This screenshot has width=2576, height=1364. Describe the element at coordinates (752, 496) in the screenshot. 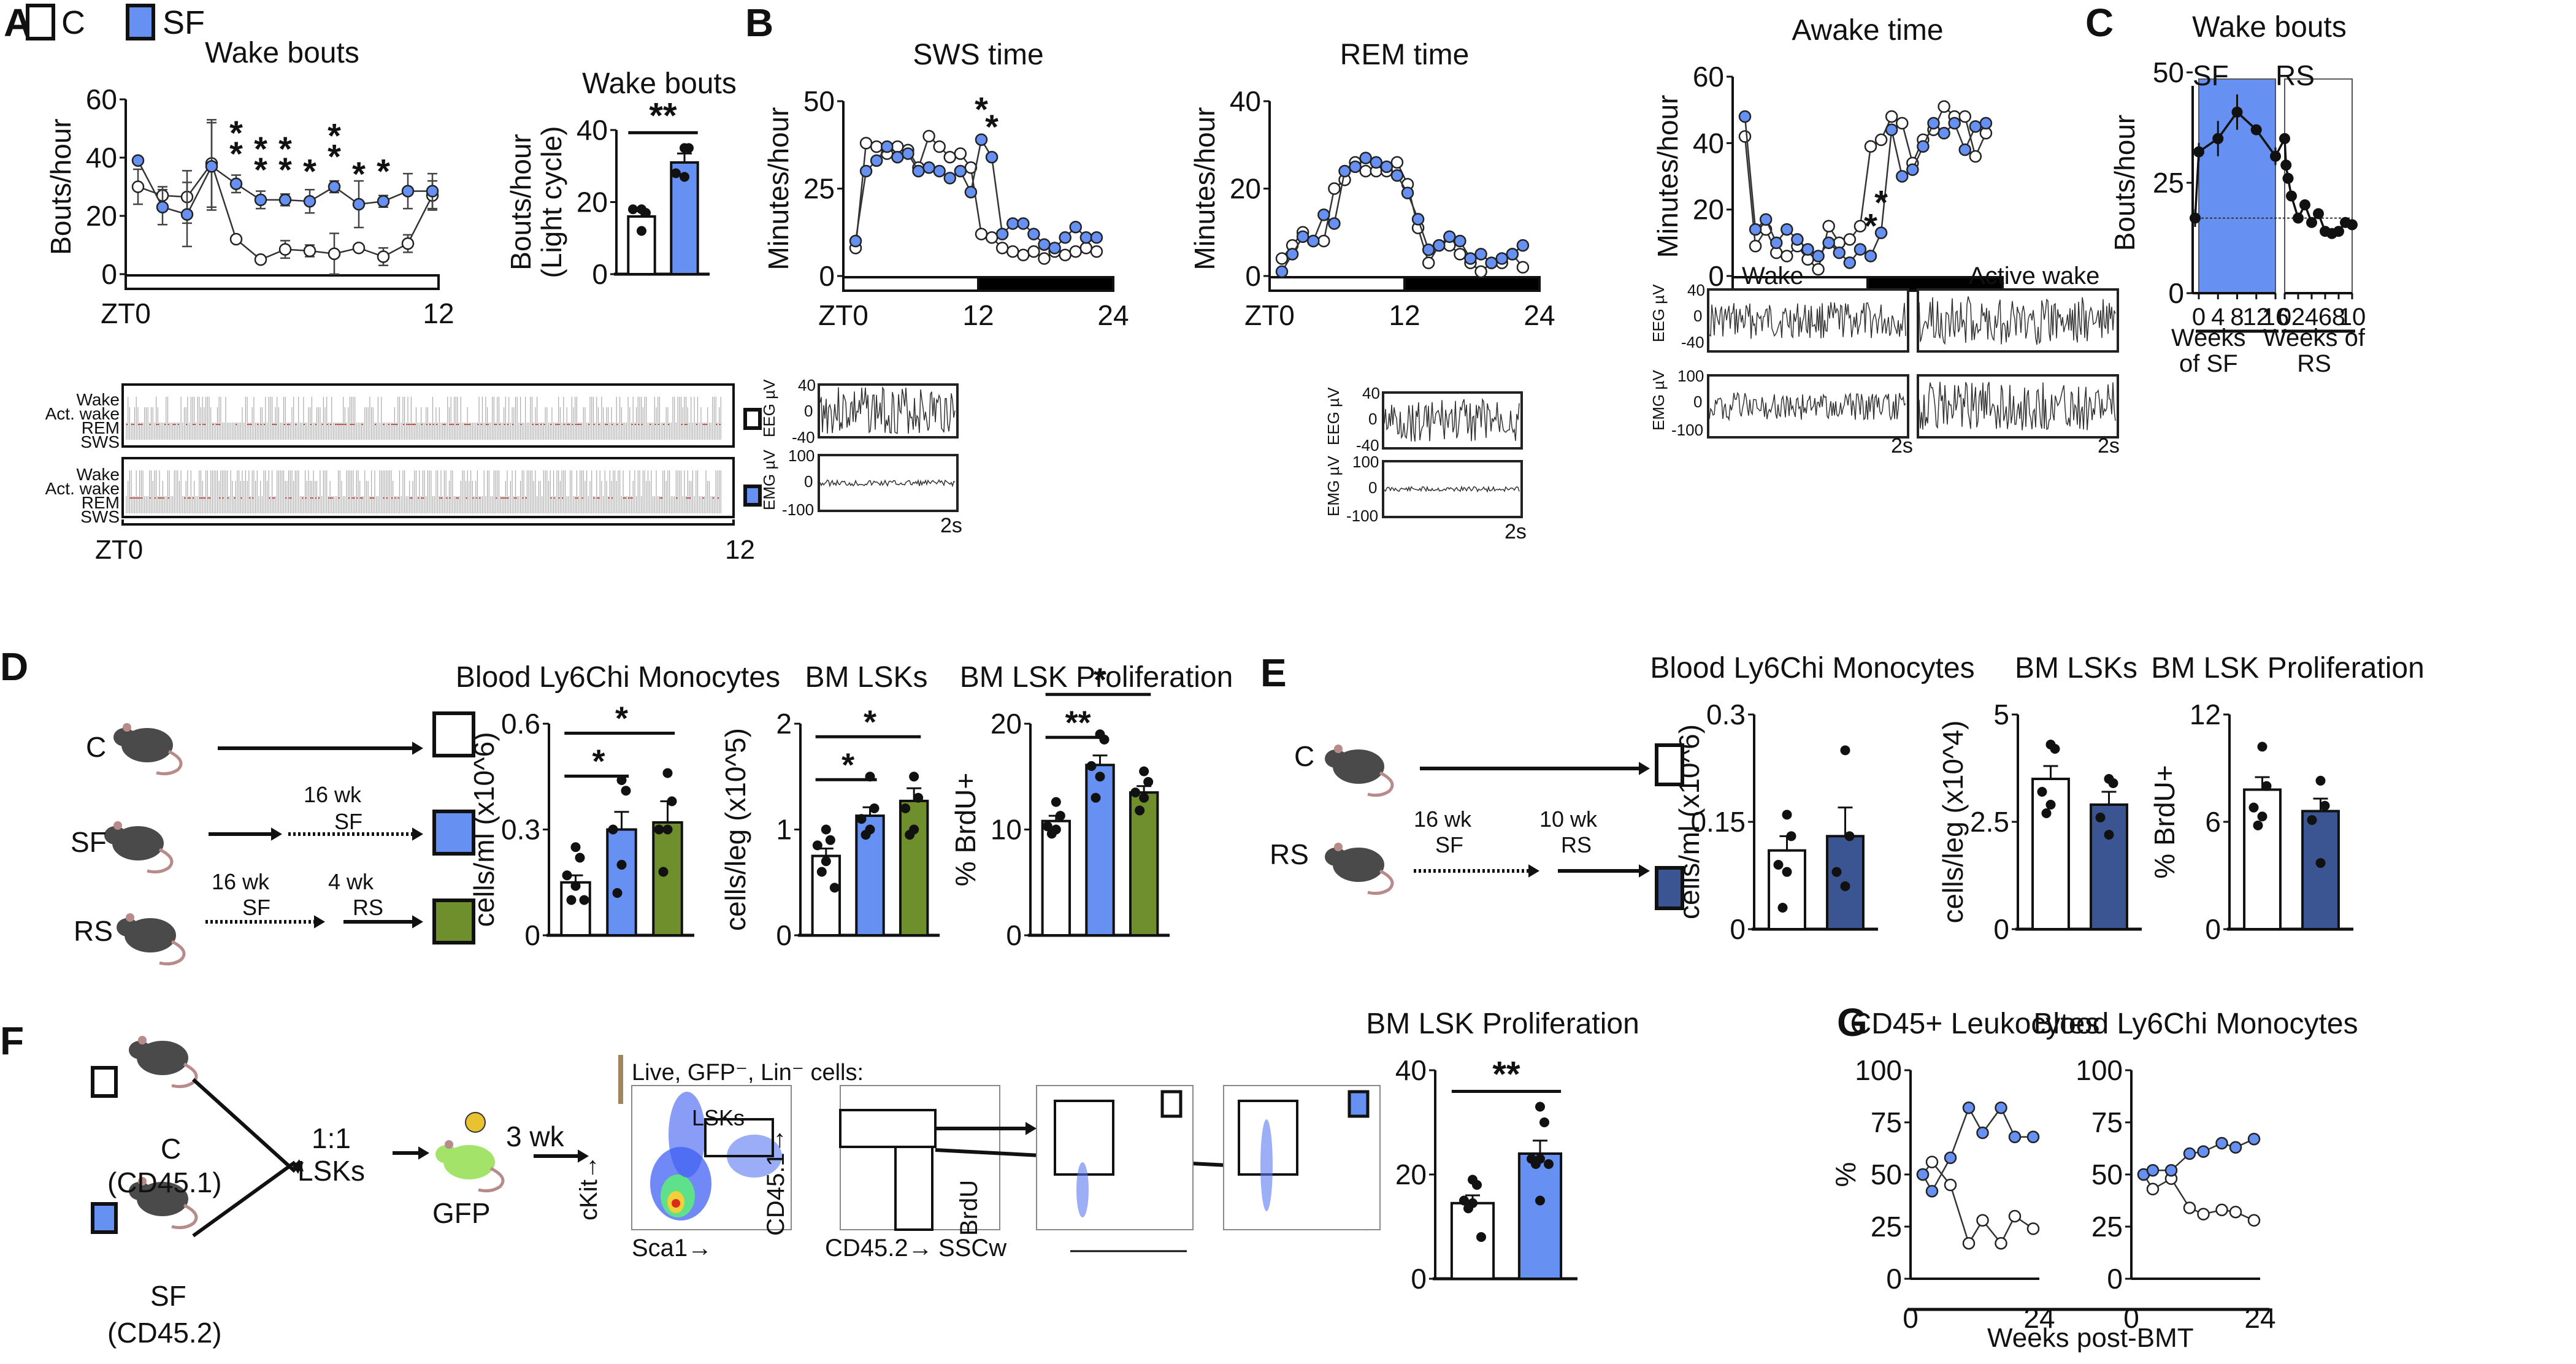

I see `hypnogram-sf-swatch` at that location.